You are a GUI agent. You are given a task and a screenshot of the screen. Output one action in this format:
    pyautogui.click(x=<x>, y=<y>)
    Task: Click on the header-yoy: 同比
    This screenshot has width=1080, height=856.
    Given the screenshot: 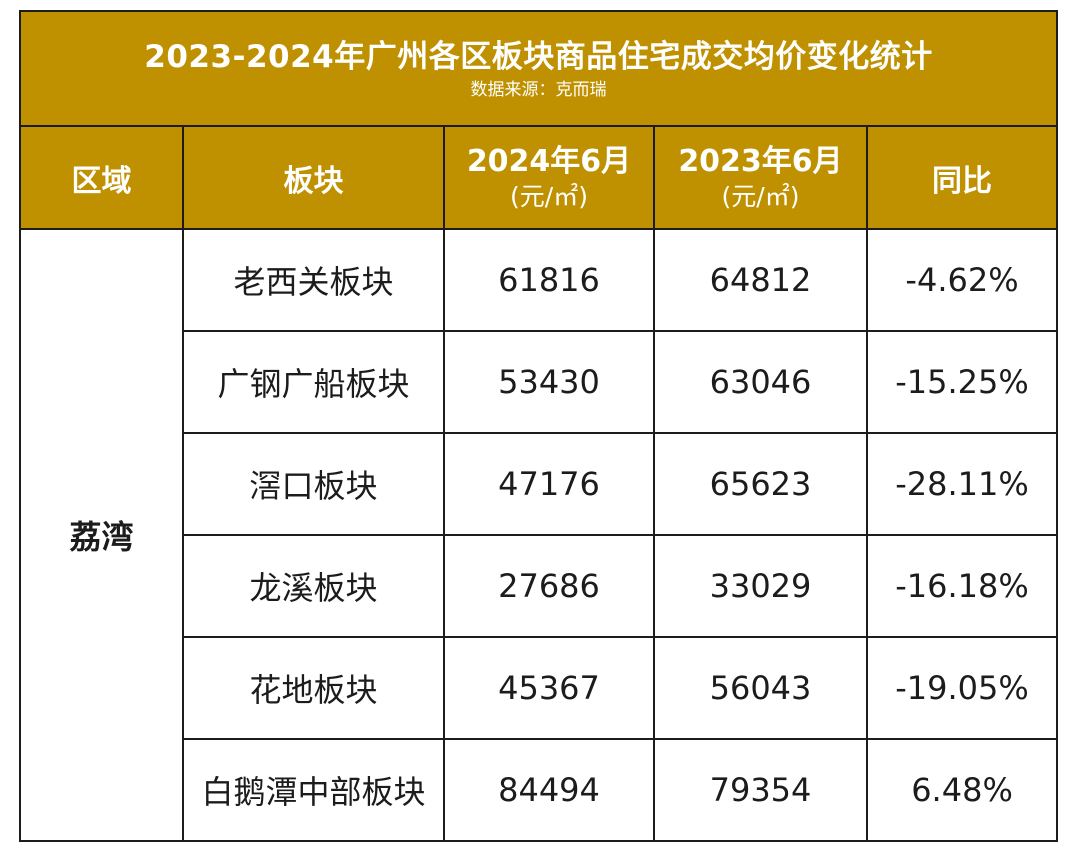 What is the action you would take?
    pyautogui.click(x=962, y=177)
    